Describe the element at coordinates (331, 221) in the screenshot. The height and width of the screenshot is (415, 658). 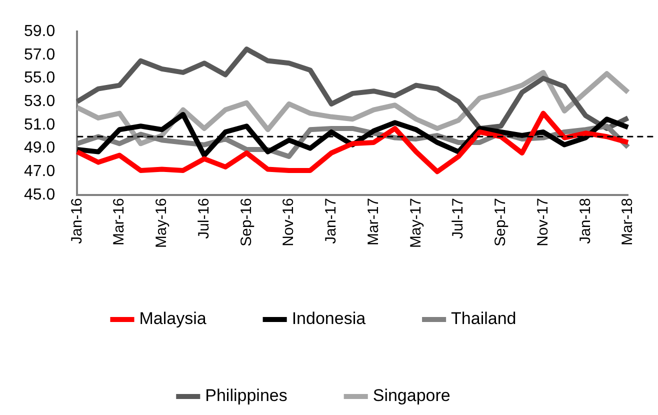
I see `x-tick-label: Jan-17` at that location.